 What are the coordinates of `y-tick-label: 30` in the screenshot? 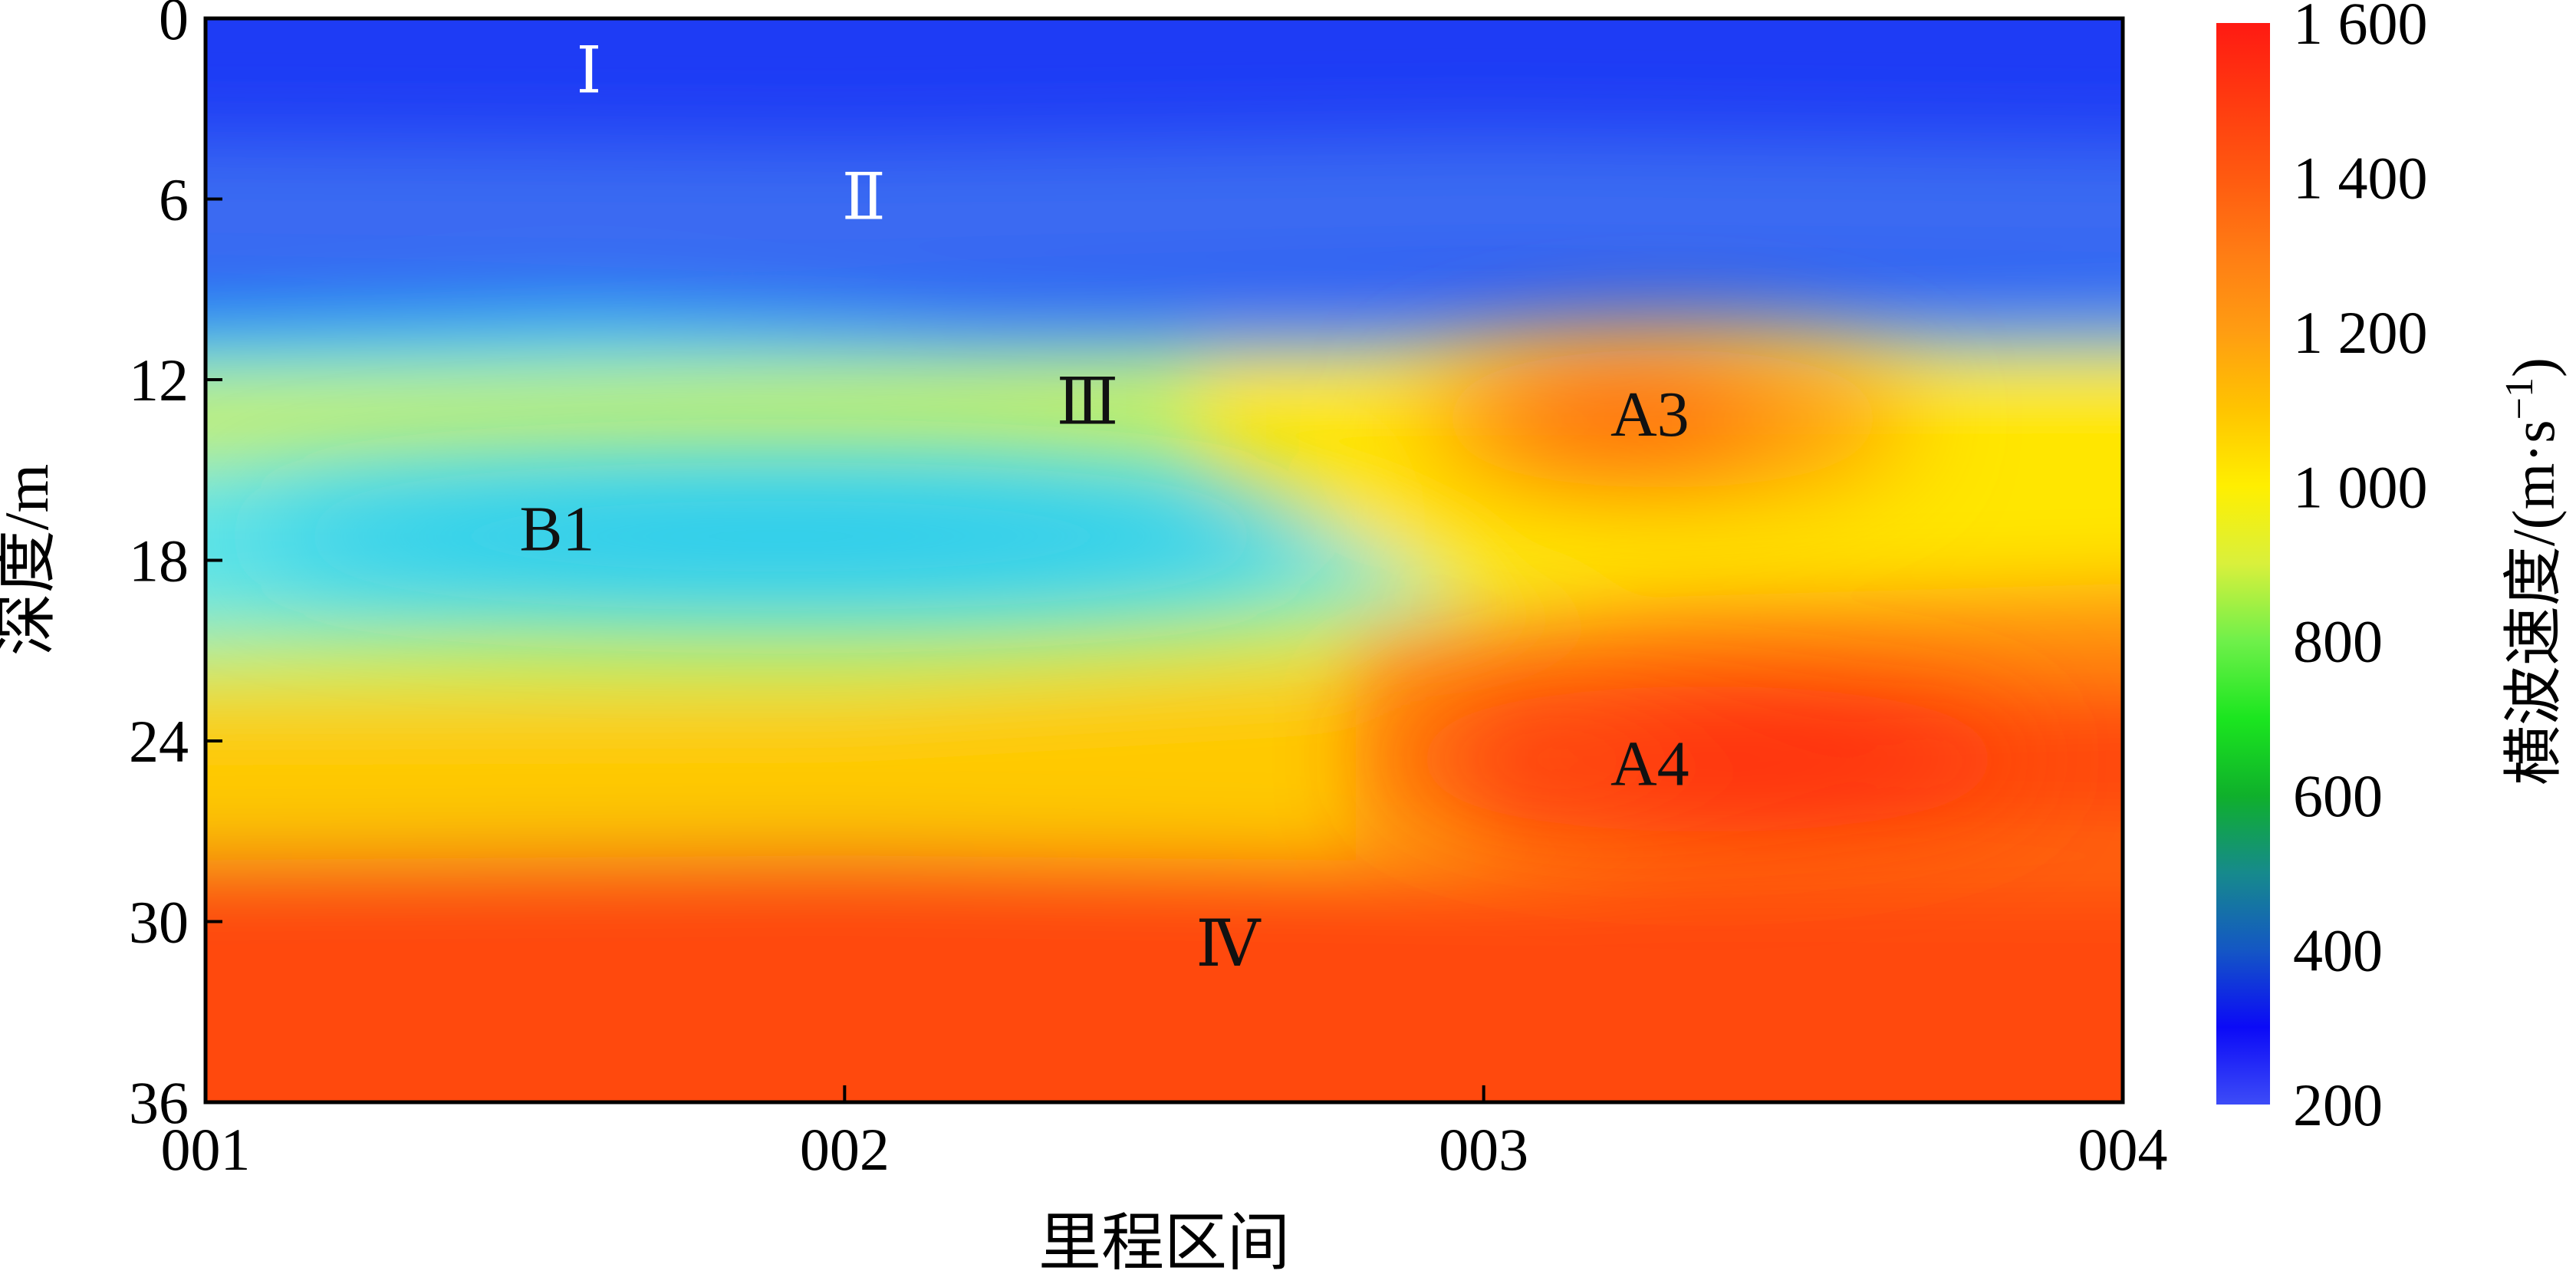 It's located at (159, 923).